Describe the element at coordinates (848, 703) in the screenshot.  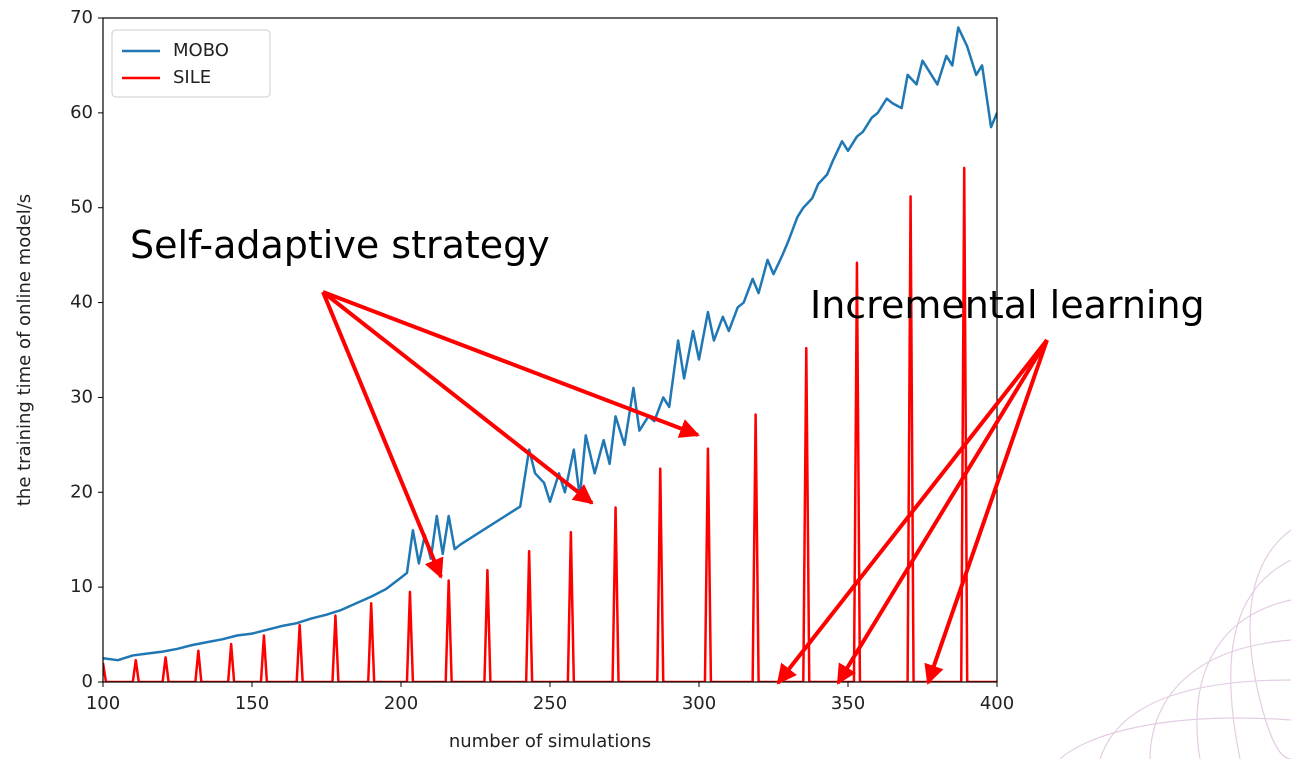
I see `x-tick-label: 350` at that location.